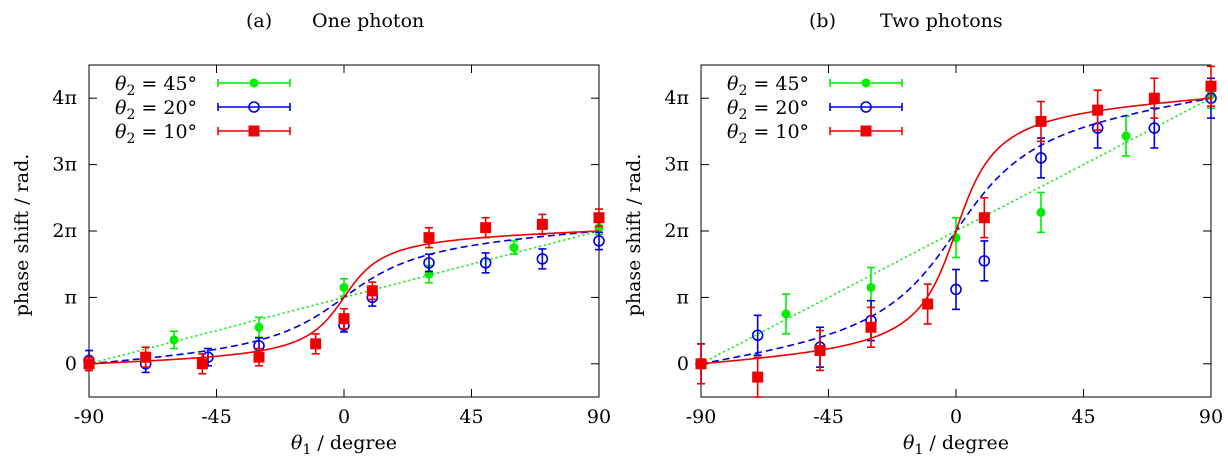 This screenshot has height=457, width=1228. Describe the element at coordinates (259, 21) in the screenshot. I see `panel-letter: (a)` at that location.